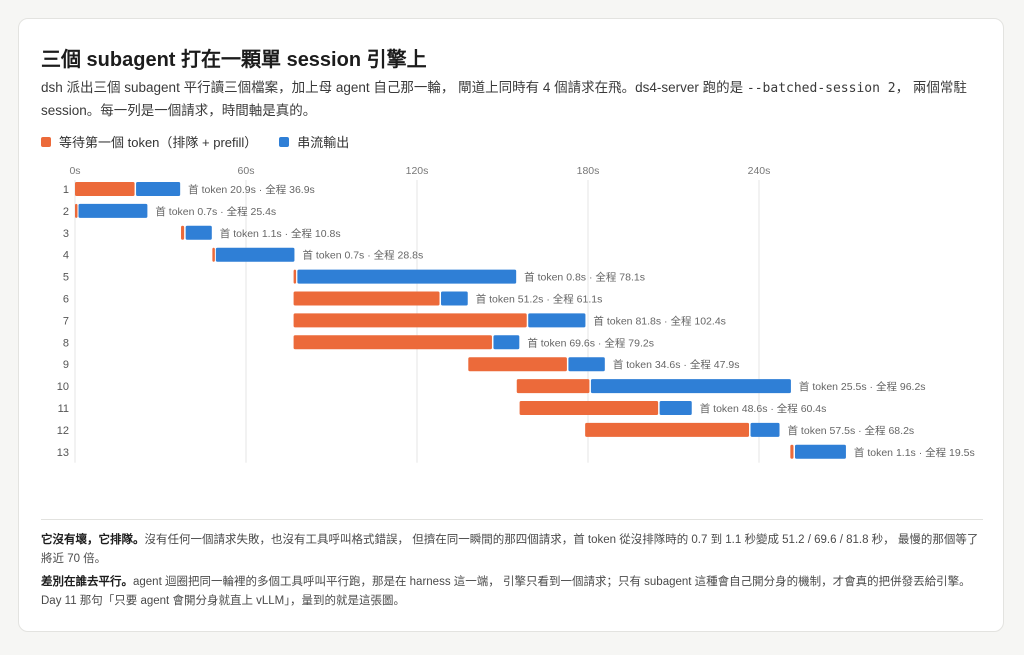 Image resolution: width=1024 pixels, height=655 pixels. Describe the element at coordinates (512, 519) in the screenshot. I see `divider` at that location.